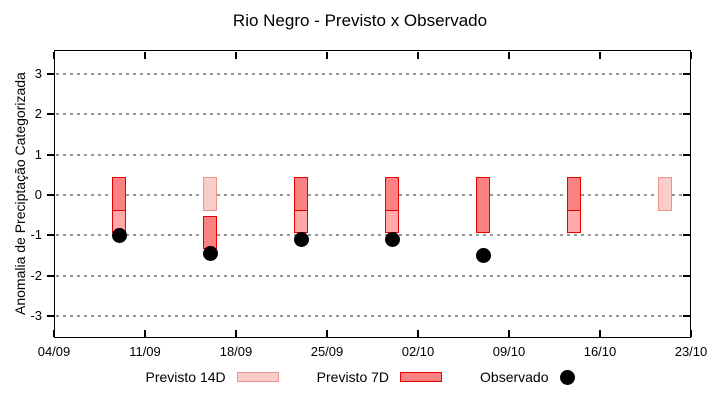 Image resolution: width=720 pixels, height=400 pixels. What do you see at coordinates (54, 351) in the screenshot?
I see `x-tick-label: 04/09` at bounding box center [54, 351].